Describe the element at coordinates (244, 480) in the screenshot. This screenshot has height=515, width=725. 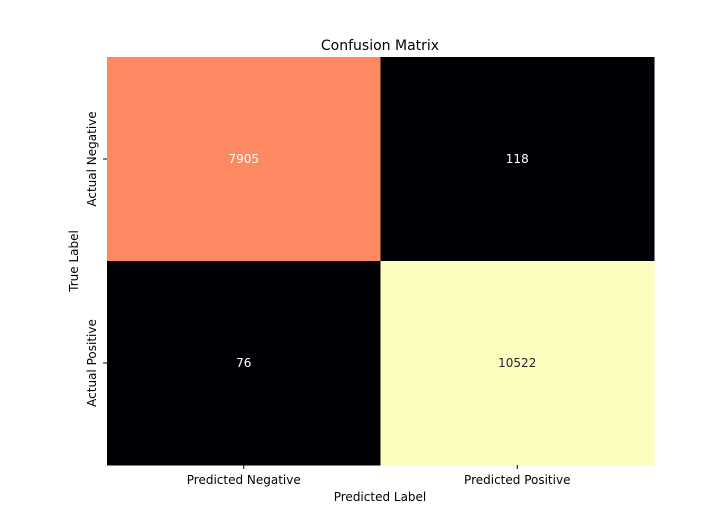
I see `x-tick-label-0: Predicted Negative` at that location.